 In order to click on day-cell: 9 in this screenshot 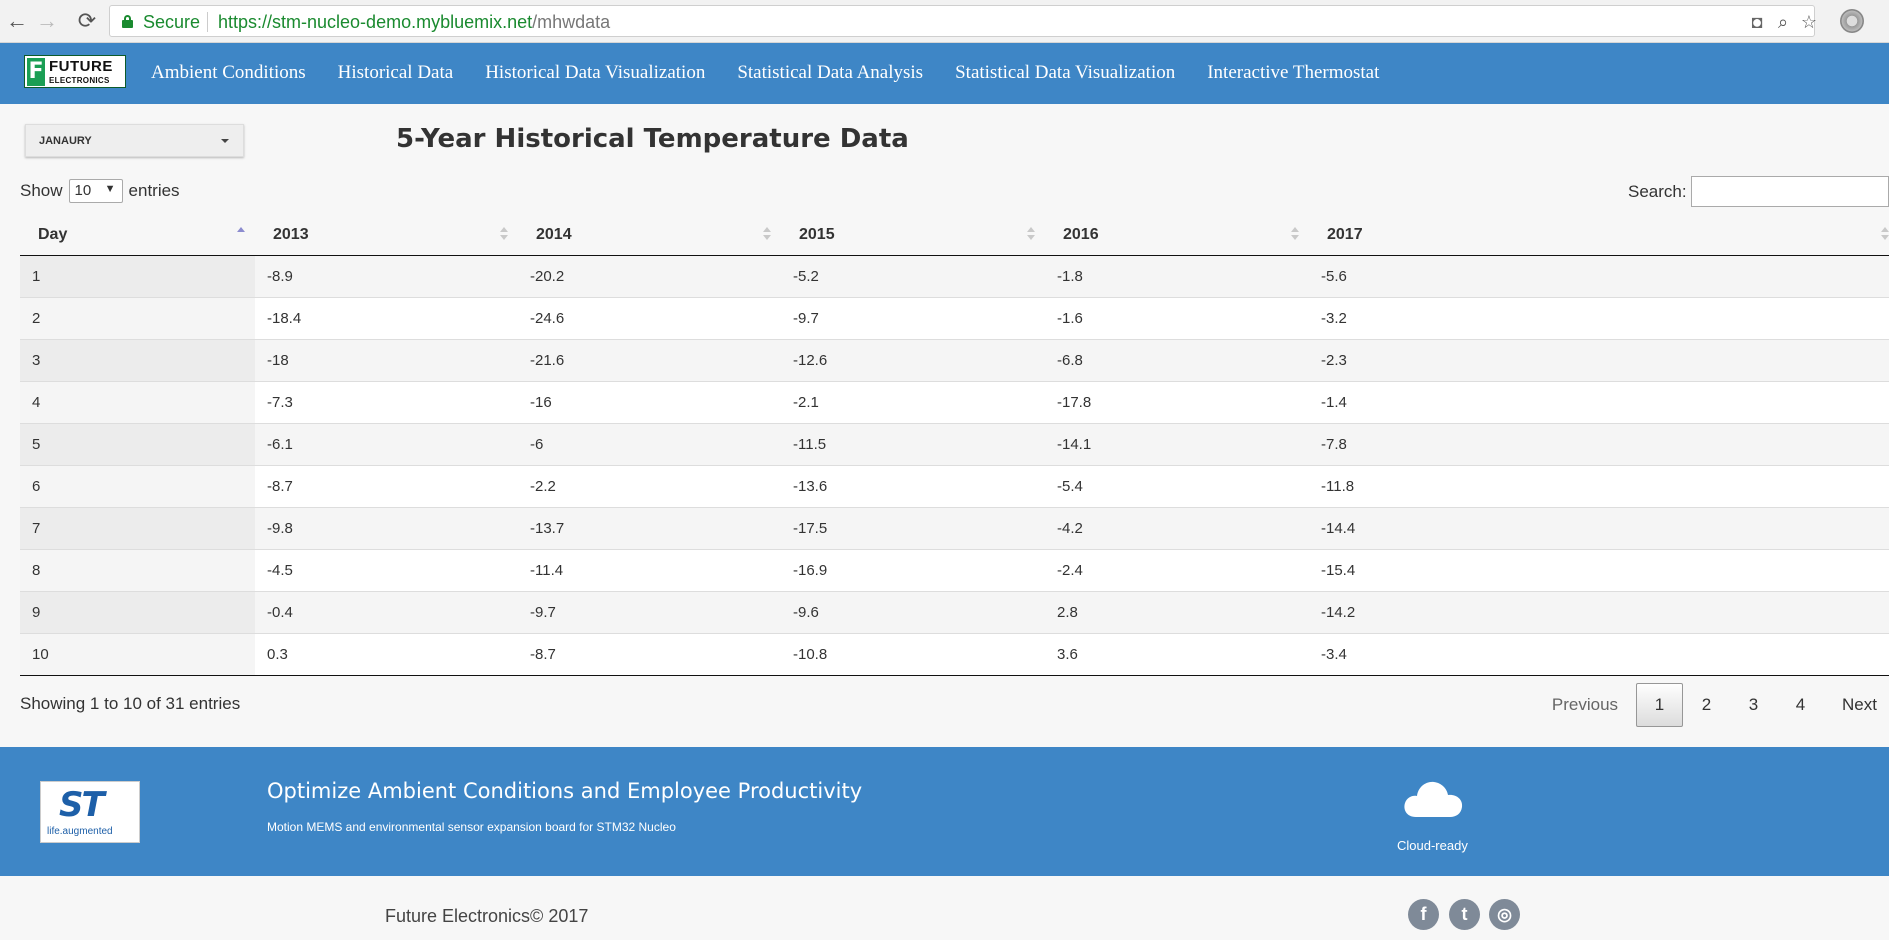, I will do `click(137, 611)`.